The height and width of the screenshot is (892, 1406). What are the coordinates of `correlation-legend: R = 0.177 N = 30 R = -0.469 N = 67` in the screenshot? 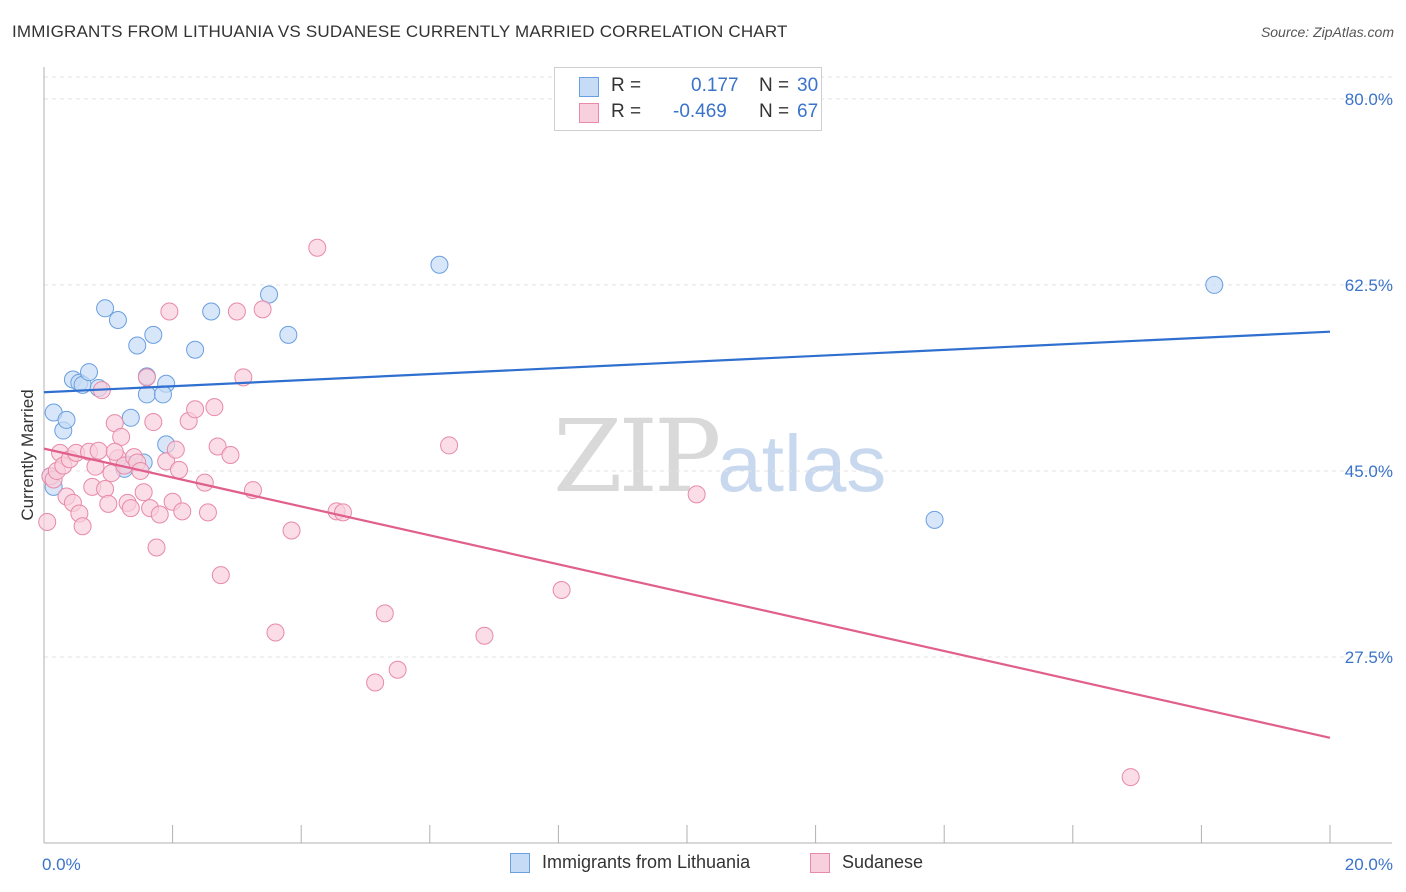 It's located at (688, 99).